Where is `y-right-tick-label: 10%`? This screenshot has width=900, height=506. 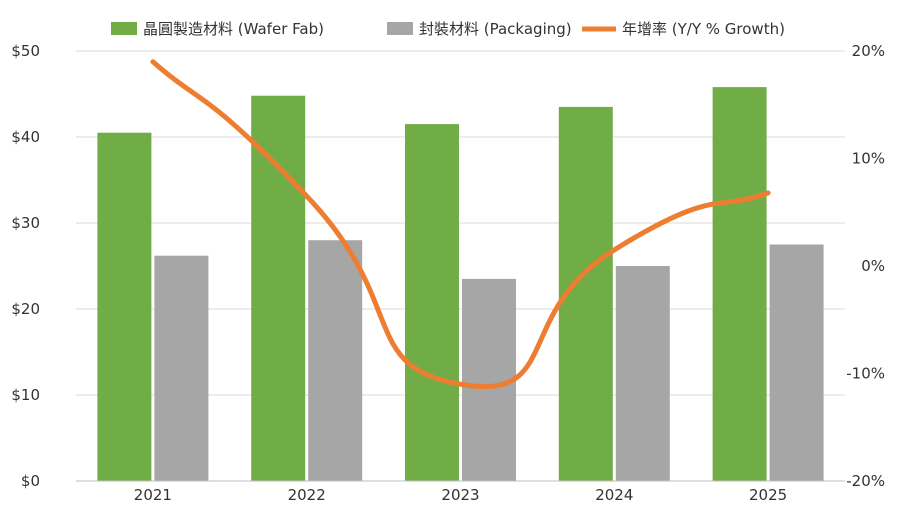 y-right-tick-label: 10% is located at coordinates (868, 159).